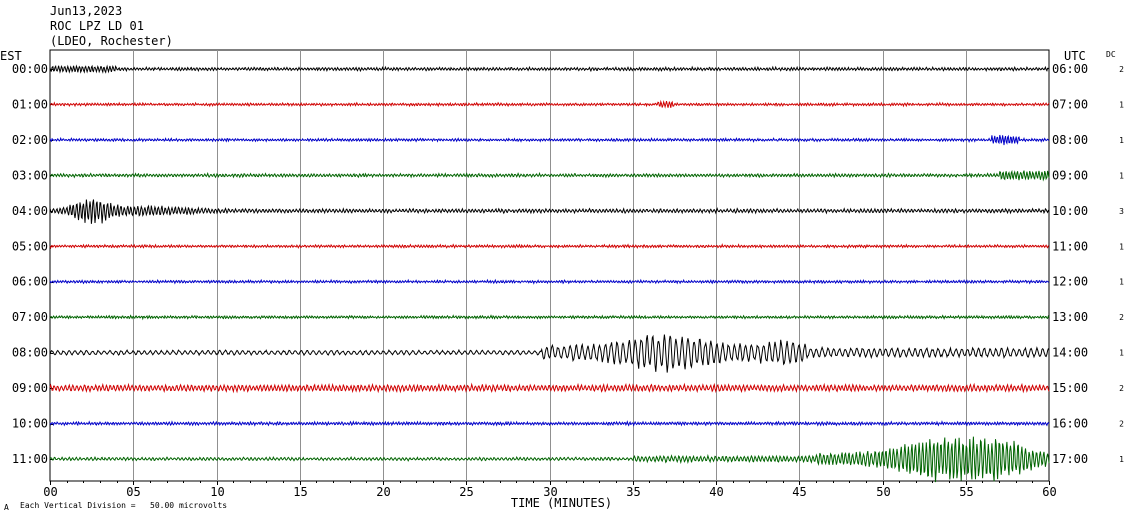  Describe the element at coordinates (86, 11) in the screenshot. I see `chart-date: Jun13,2023` at that location.